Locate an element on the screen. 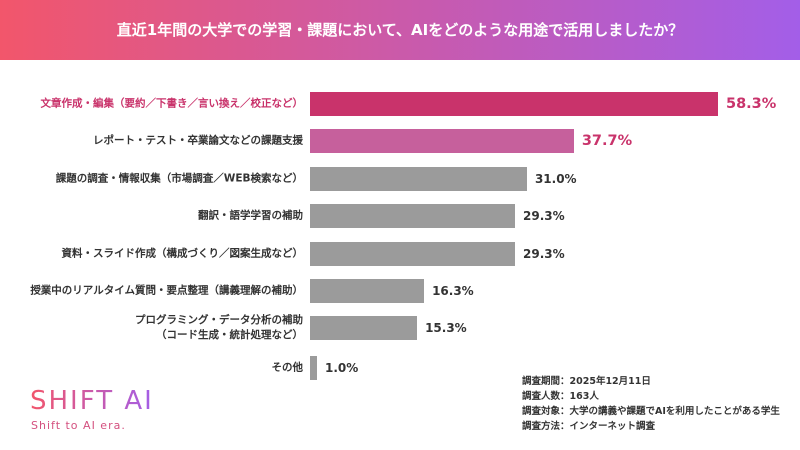 The width and height of the screenshot is (800, 450). note-line: 調査方法：インターネット調査 is located at coordinates (589, 426).